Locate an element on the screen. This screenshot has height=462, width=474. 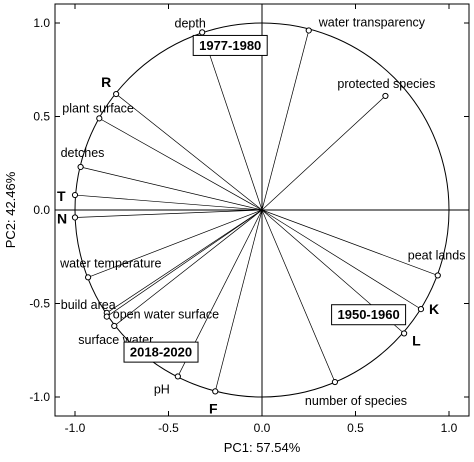
point-label: K is located at coordinates (434, 309).